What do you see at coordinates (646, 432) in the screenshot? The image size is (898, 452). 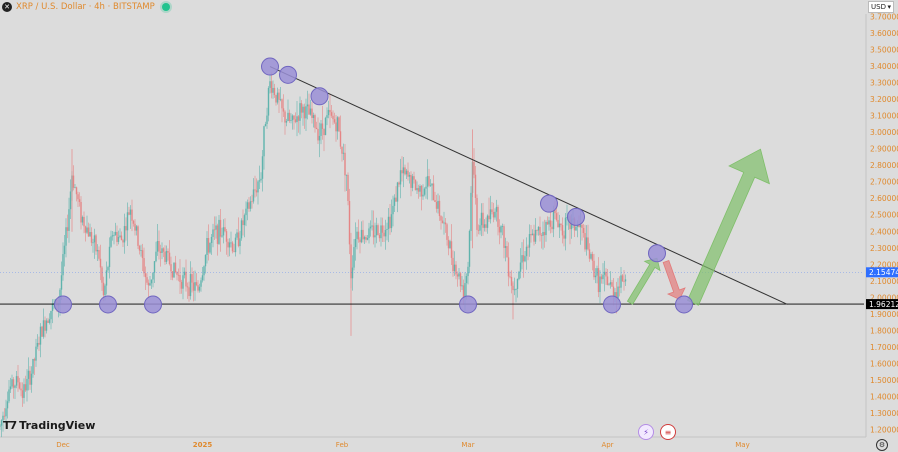 I see `lightning-event-icon: ⚡` at bounding box center [646, 432].